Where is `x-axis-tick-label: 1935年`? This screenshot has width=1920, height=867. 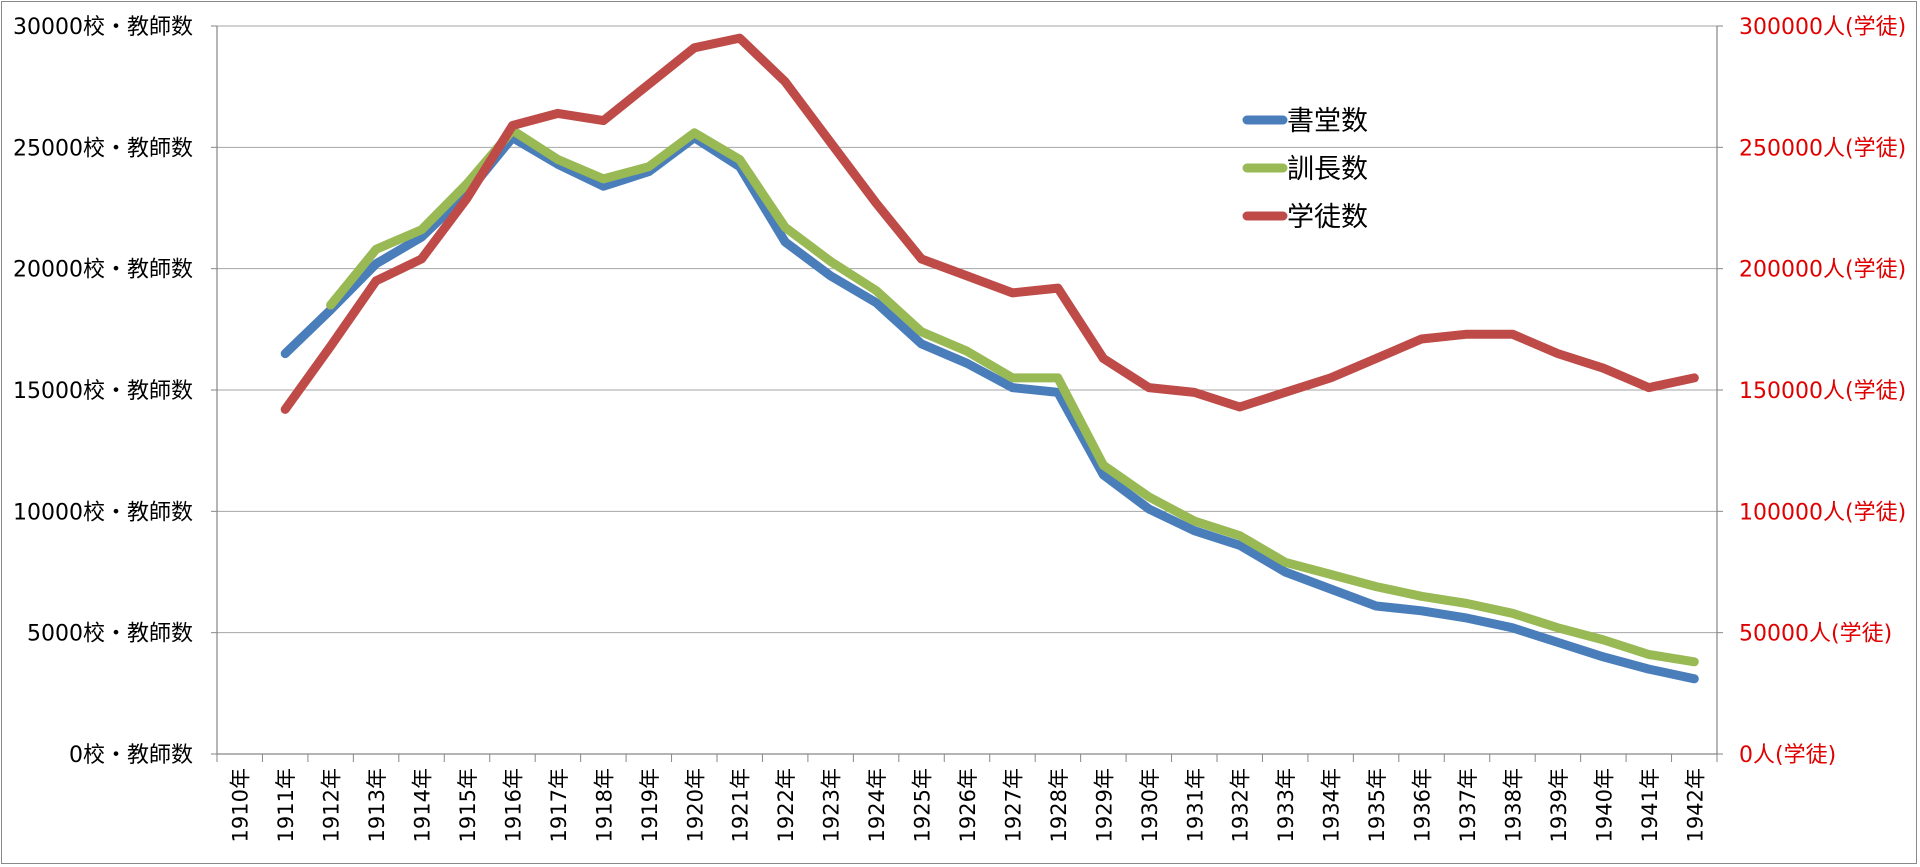
x-axis-tick-label: 1935年 is located at coordinates (1377, 805).